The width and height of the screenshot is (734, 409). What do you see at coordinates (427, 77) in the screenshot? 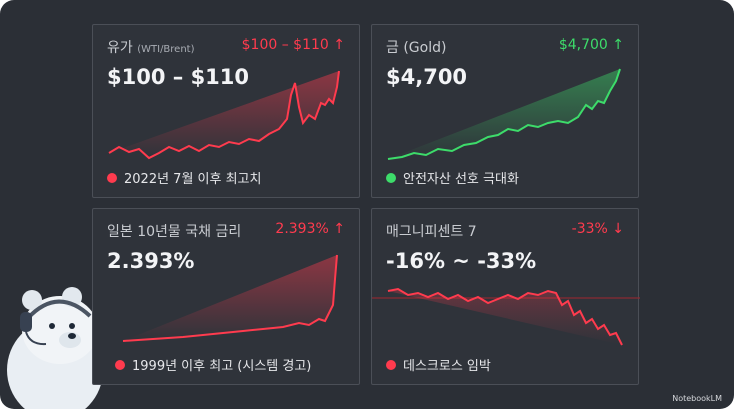
I see `value: $4,700` at bounding box center [427, 77].